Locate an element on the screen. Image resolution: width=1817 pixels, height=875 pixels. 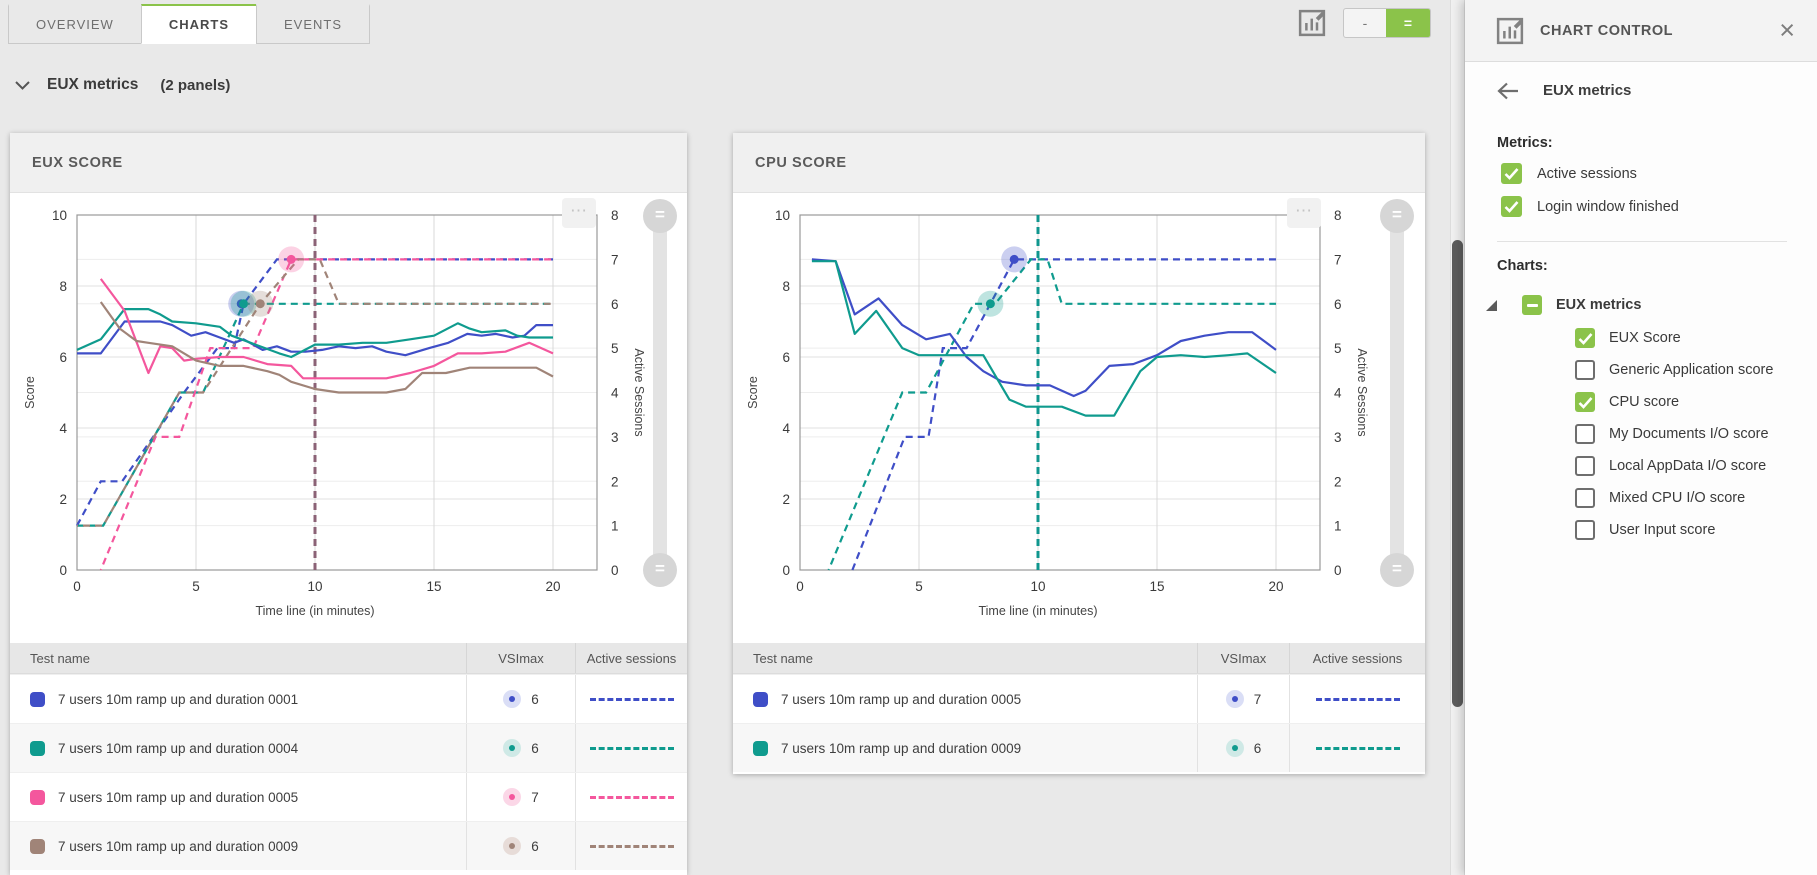
svg-text: 7 is located at coordinates (615, 259).